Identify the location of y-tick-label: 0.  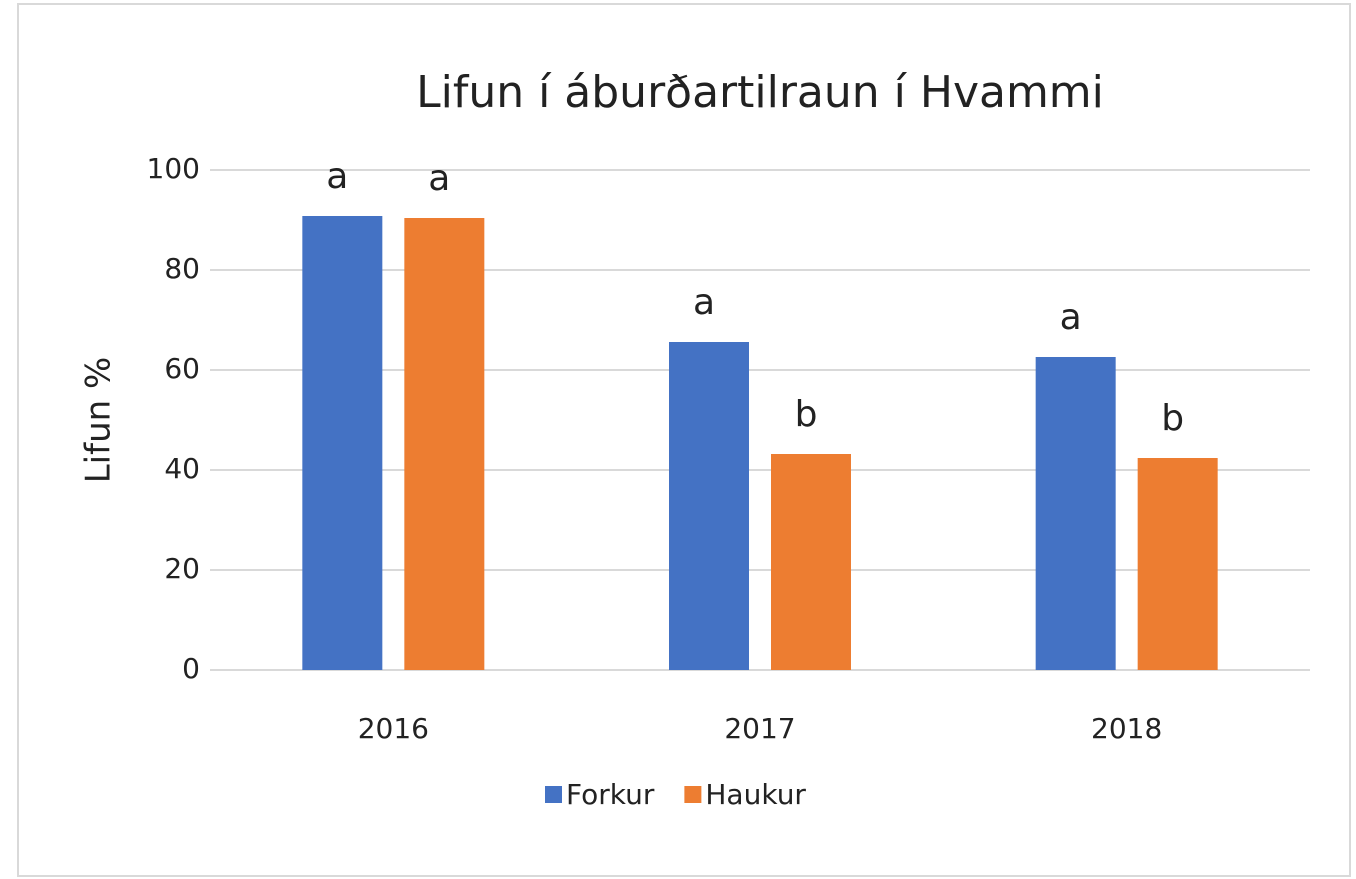
(191, 668).